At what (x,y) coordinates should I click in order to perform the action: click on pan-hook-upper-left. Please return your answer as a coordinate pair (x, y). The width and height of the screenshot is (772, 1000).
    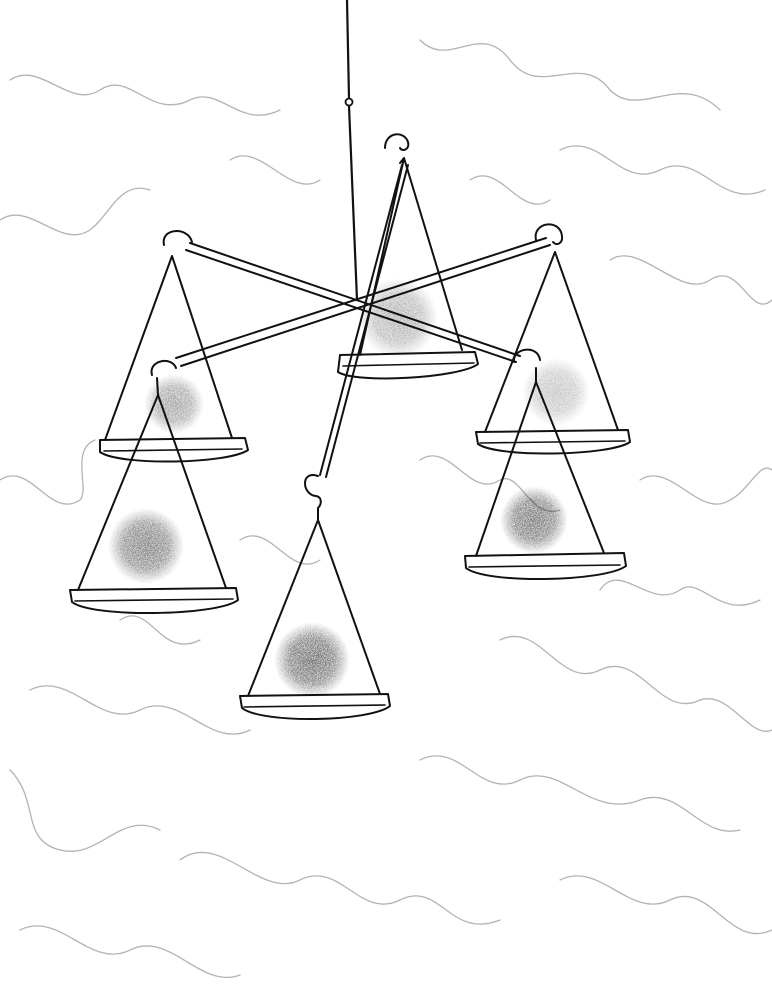
    Looking at the image, I should click on (177, 238).